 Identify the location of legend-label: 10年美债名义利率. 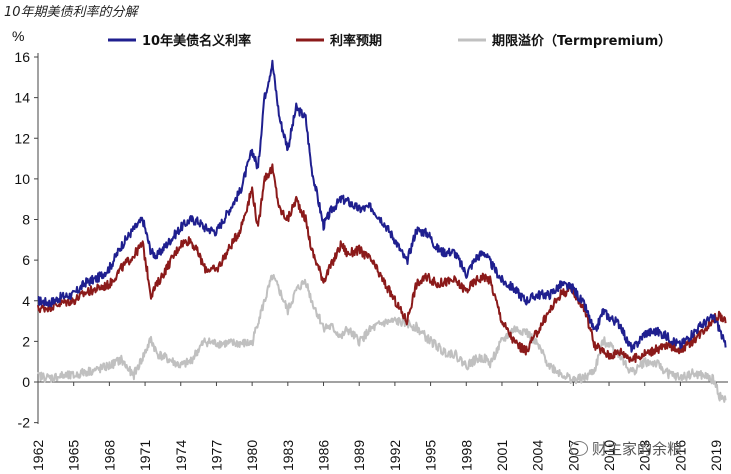
(196, 41).